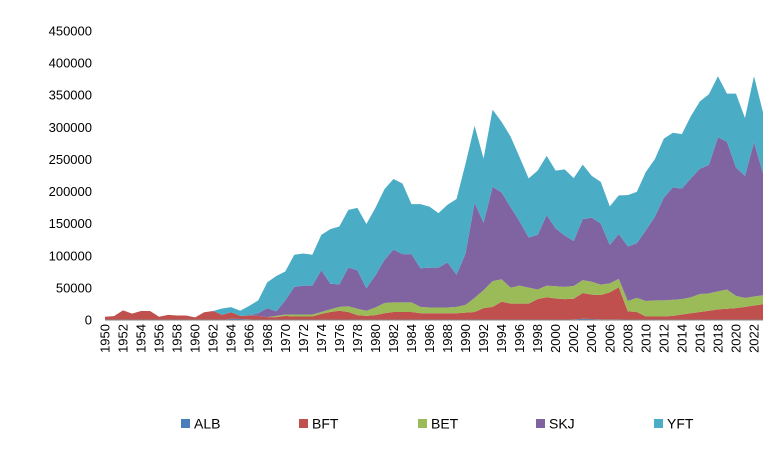 The image size is (770, 465). Describe the element at coordinates (393, 338) in the screenshot. I see `x-tick-label: 1982` at that location.